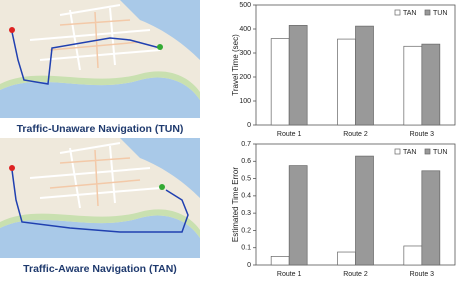 This screenshot has height=286, width=462. What do you see at coordinates (245, 77) in the screenshot?
I see `y-tick-label: 200` at bounding box center [245, 77].